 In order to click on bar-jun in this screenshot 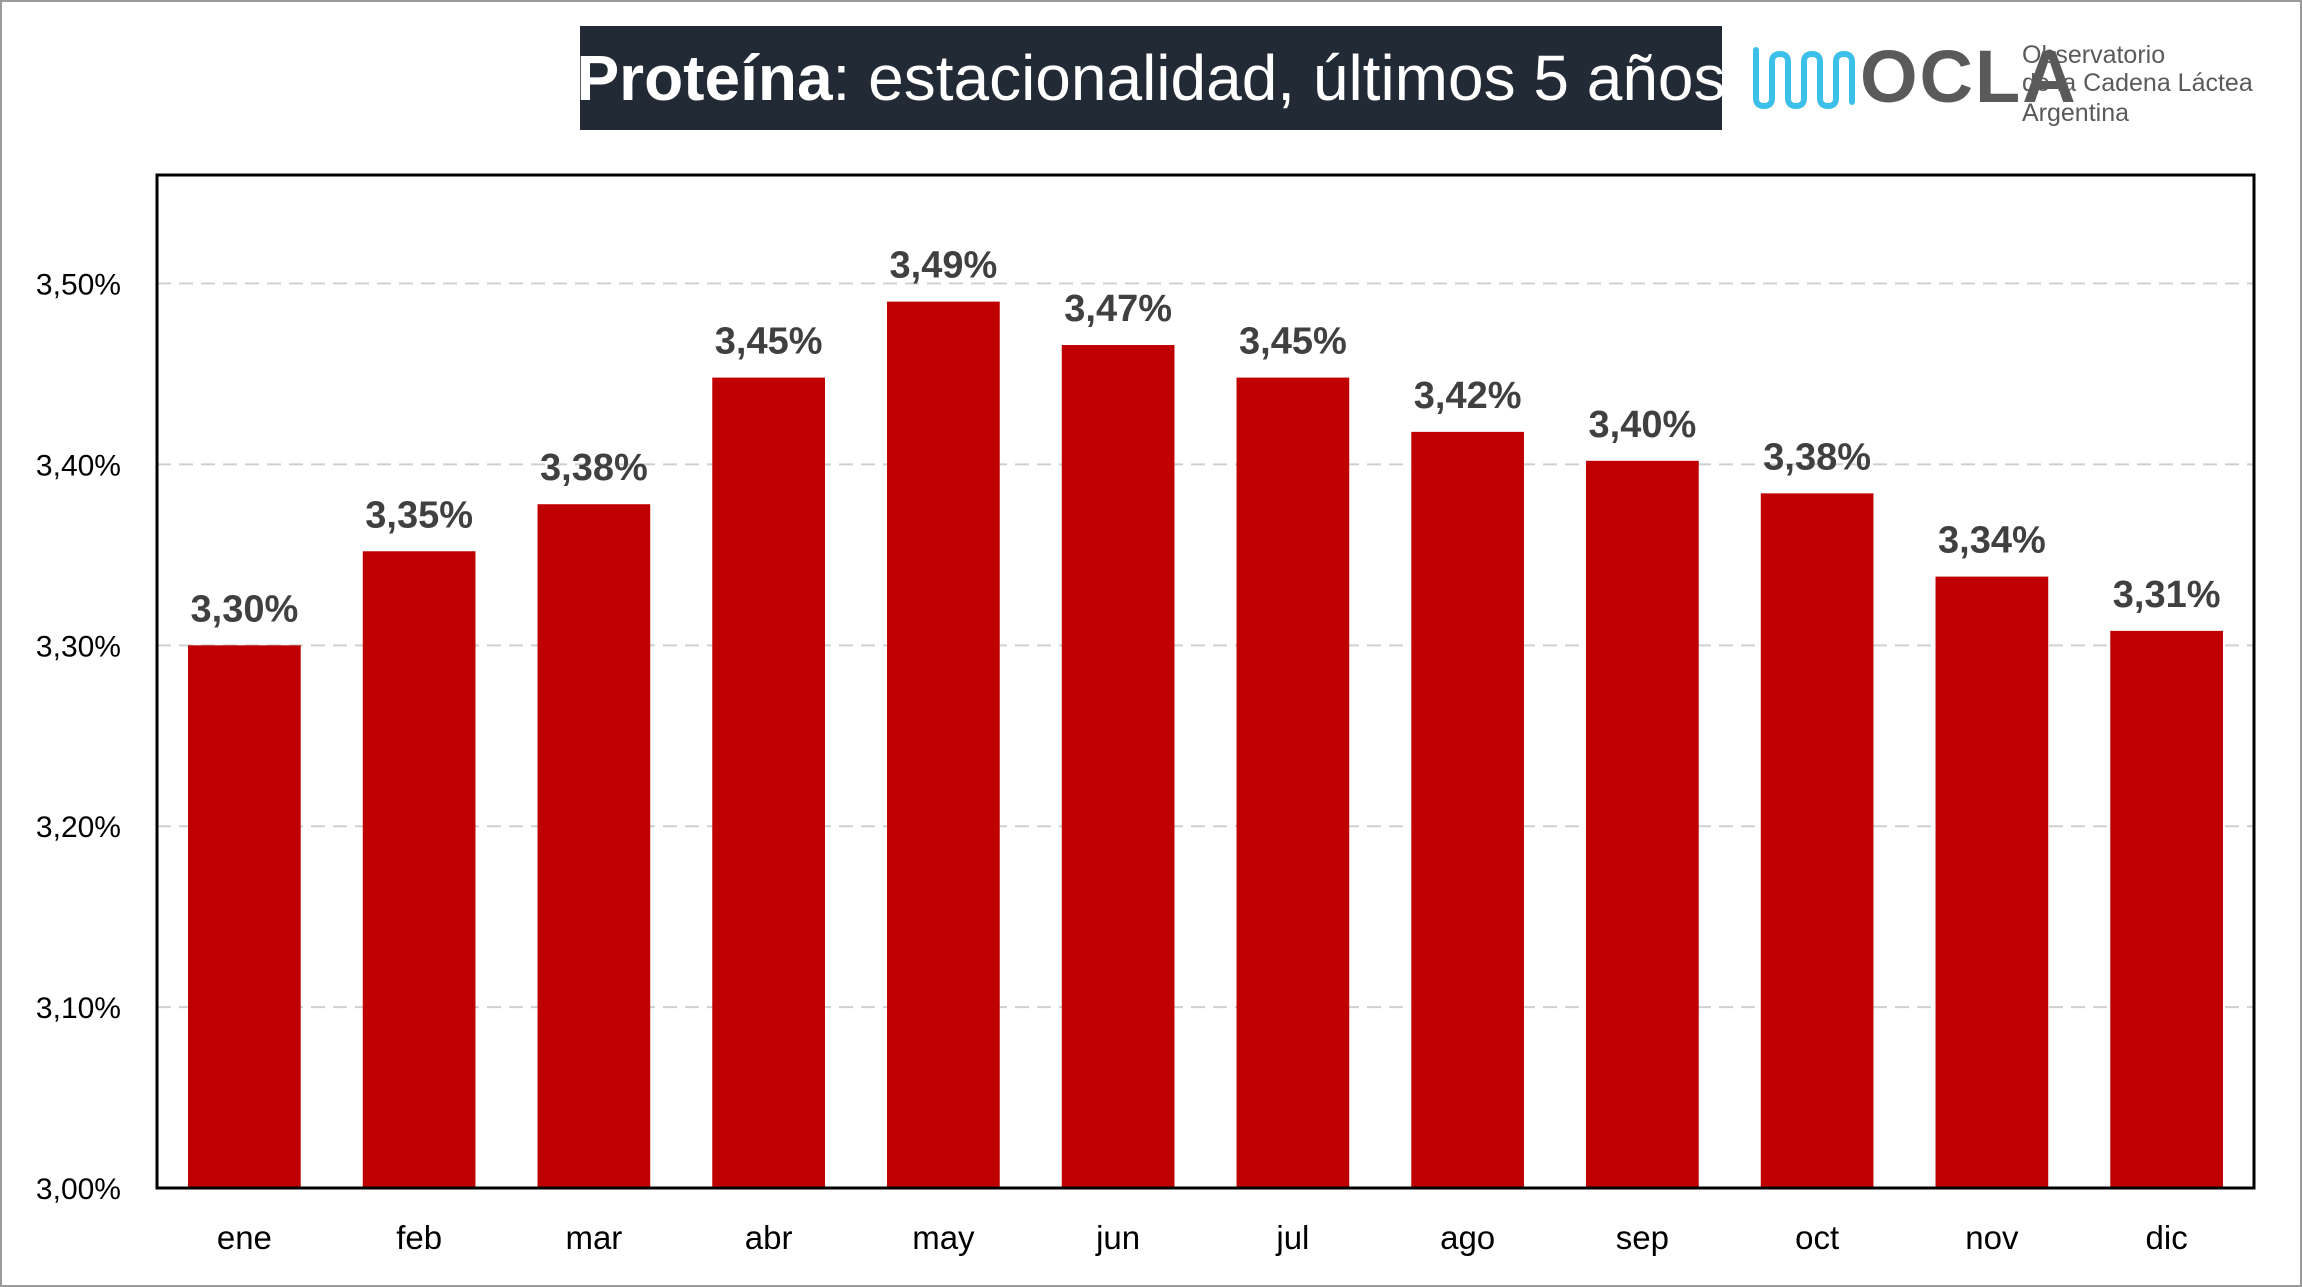, I will do `click(1118, 766)`.